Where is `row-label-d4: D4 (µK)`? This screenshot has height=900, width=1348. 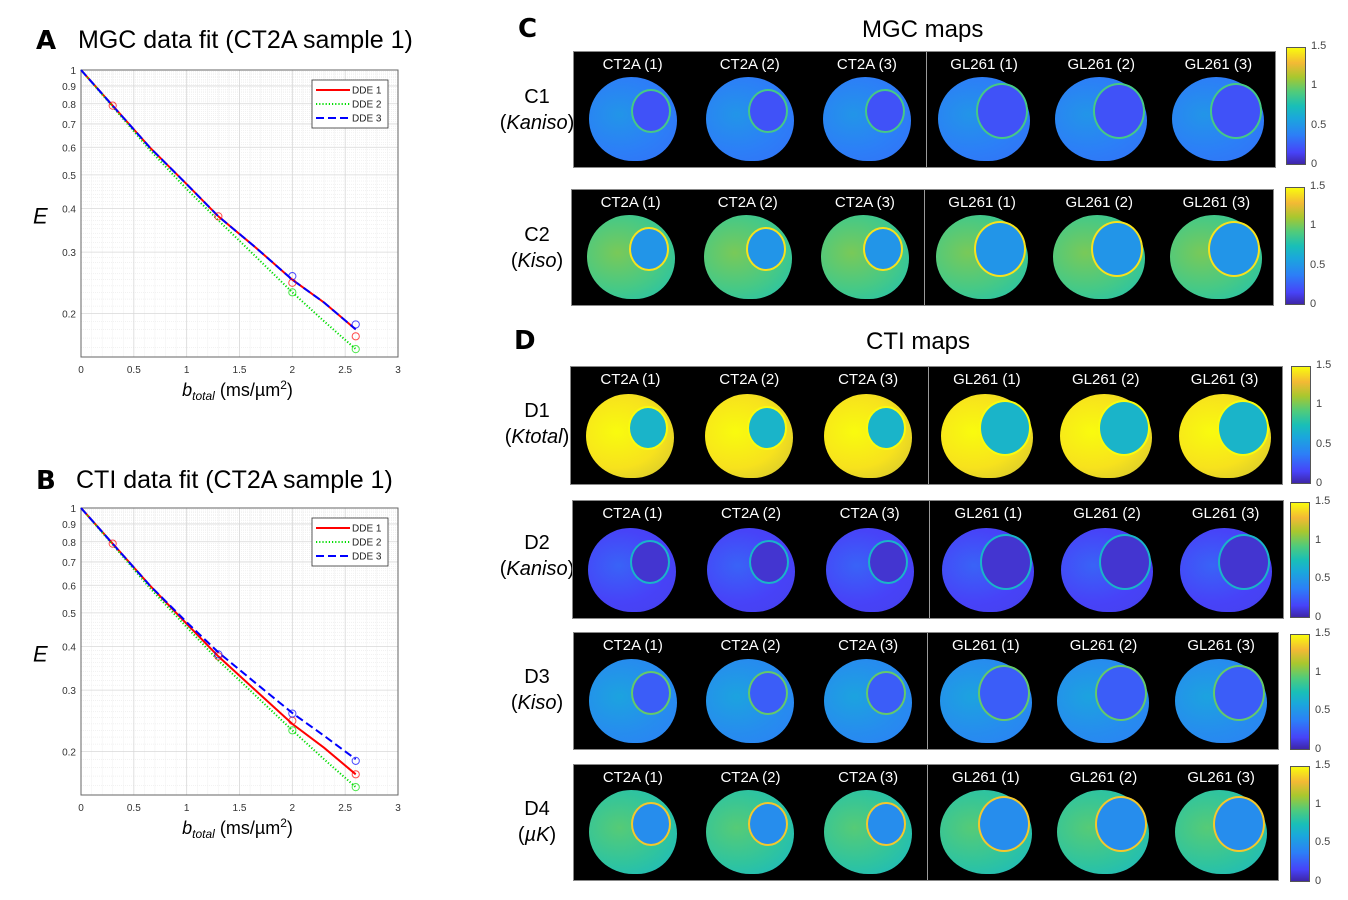
row-label-d4: D4 (µK) is located at coordinates (537, 822).